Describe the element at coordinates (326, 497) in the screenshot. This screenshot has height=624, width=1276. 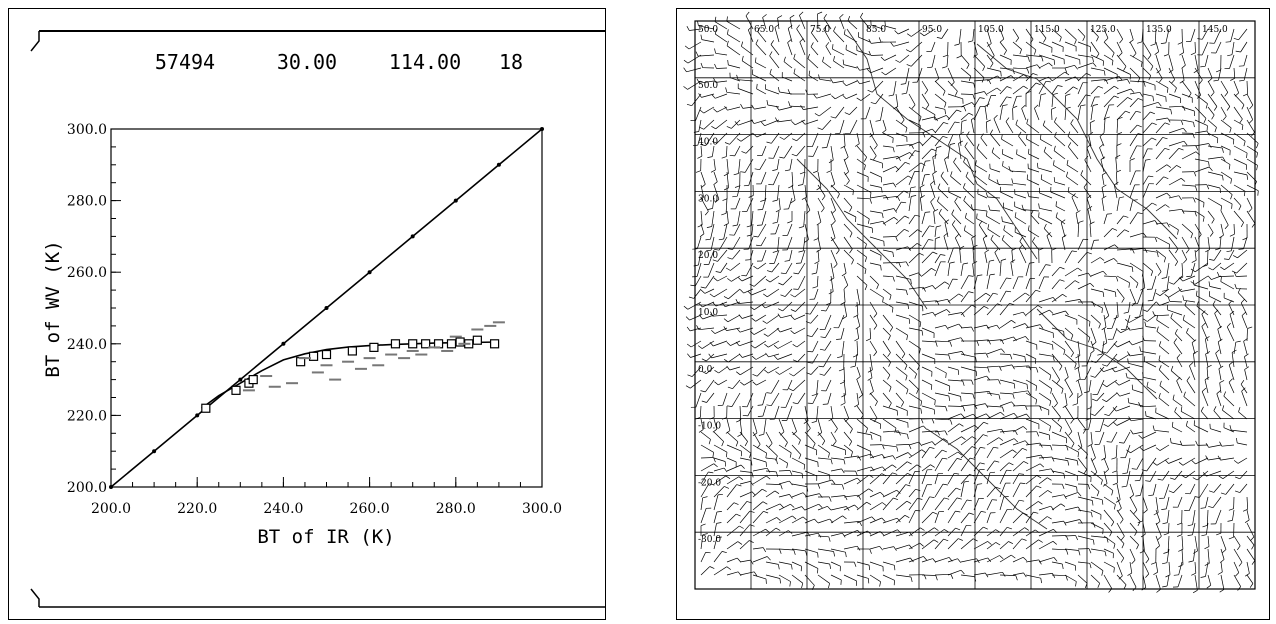
I see `x-tick-labels: 200.0 220.0 240.0 260.0 280.0 300.0` at that location.